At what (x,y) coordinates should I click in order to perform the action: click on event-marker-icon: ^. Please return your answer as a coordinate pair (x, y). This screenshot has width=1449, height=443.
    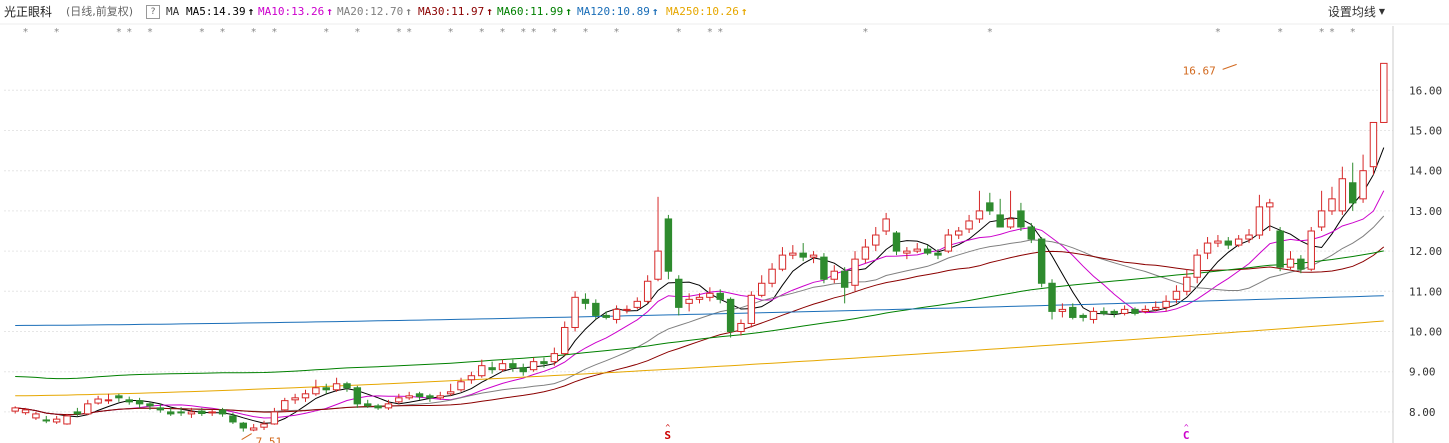
    Looking at the image, I should click on (667, 427).